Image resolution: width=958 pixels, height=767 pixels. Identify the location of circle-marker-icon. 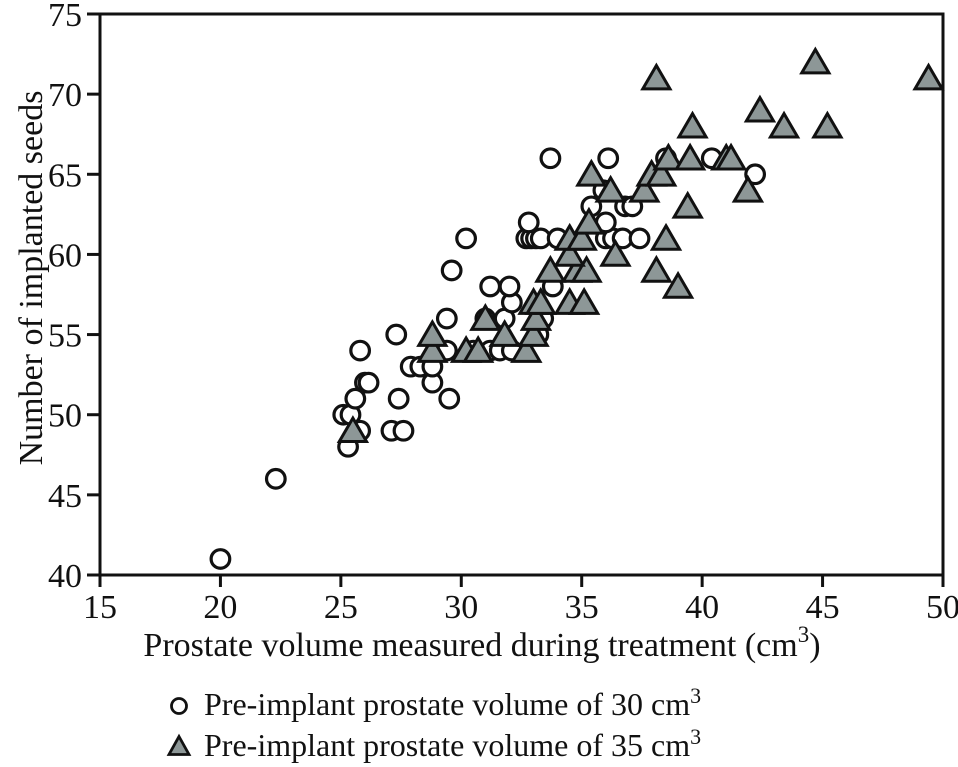
(179, 705).